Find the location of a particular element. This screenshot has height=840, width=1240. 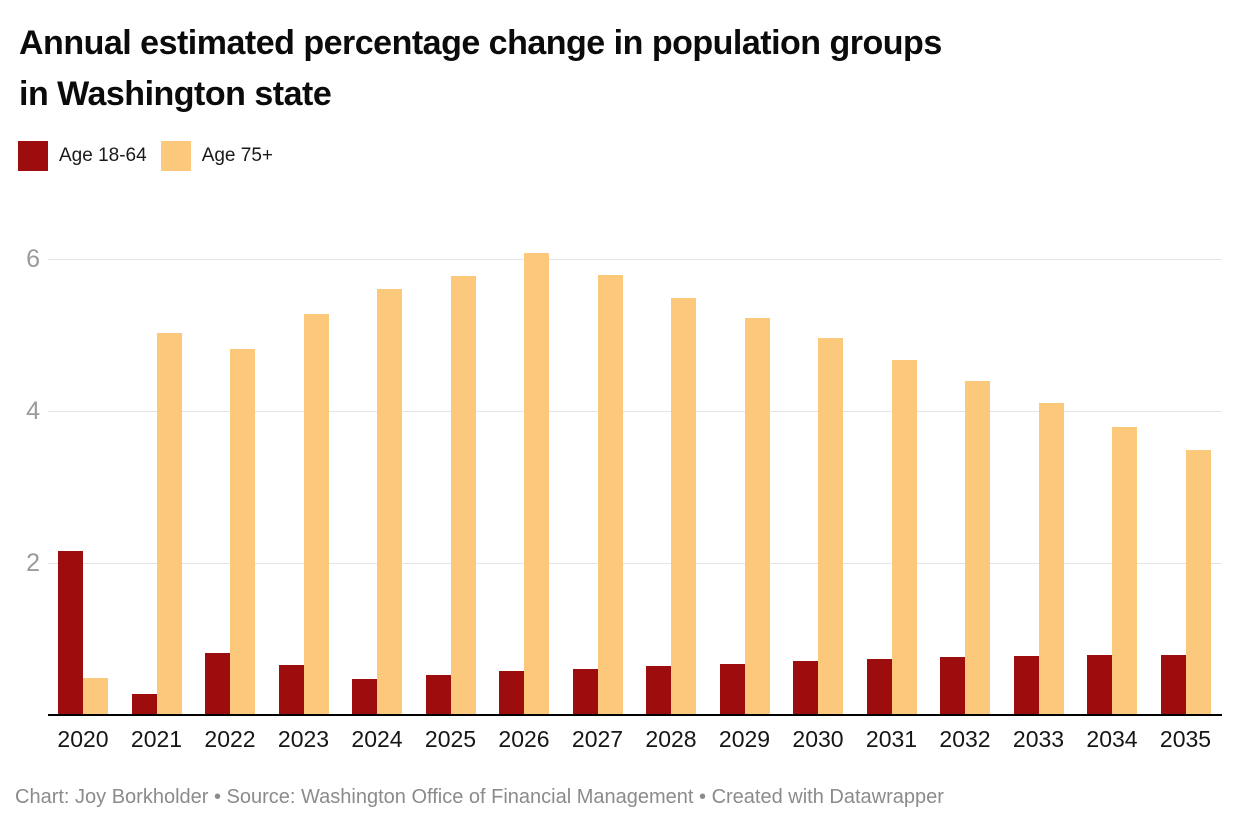

x-tick-label: 2034 is located at coordinates (1112, 739).